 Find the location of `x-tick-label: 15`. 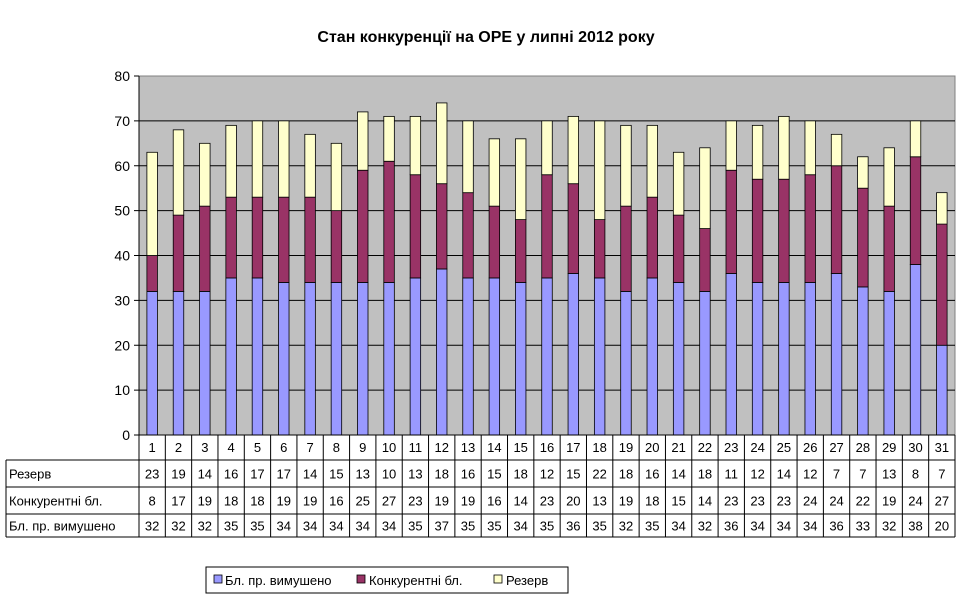

x-tick-label: 15 is located at coordinates (520, 447).